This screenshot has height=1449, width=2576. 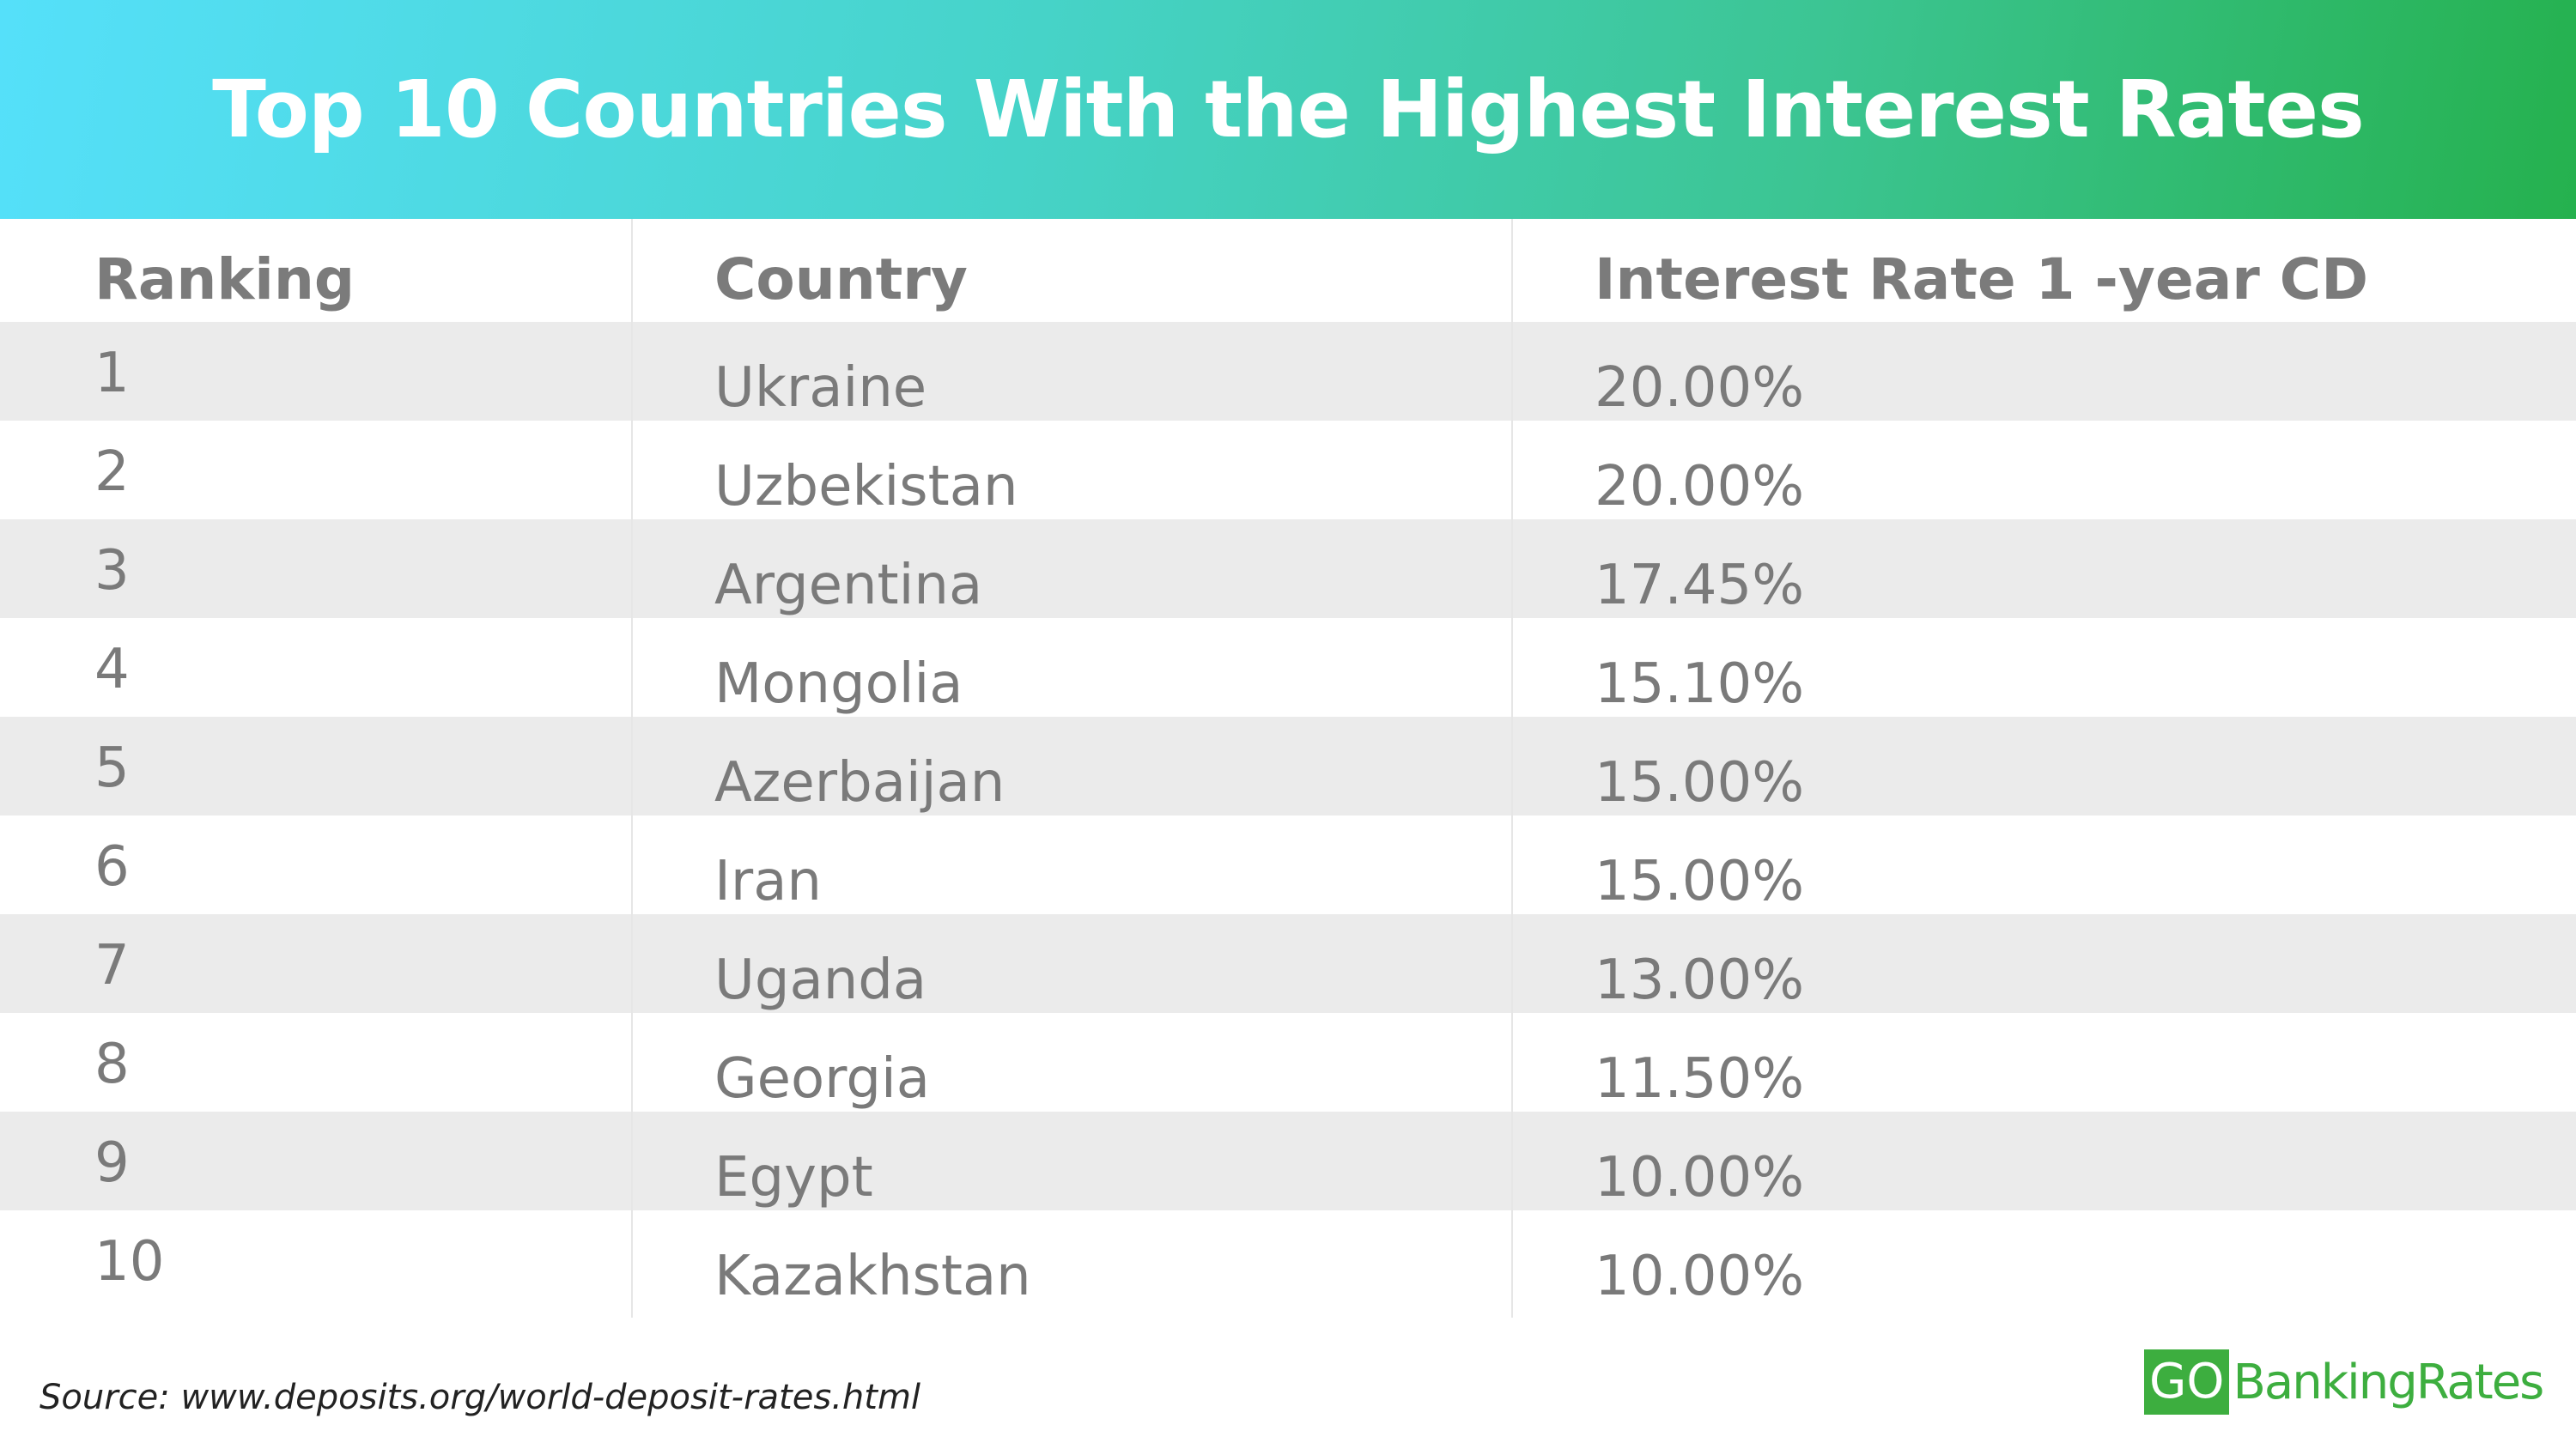 What do you see at coordinates (2389, 1382) in the screenshot?
I see `logo-banking-rates: BankingRates` at bounding box center [2389, 1382].